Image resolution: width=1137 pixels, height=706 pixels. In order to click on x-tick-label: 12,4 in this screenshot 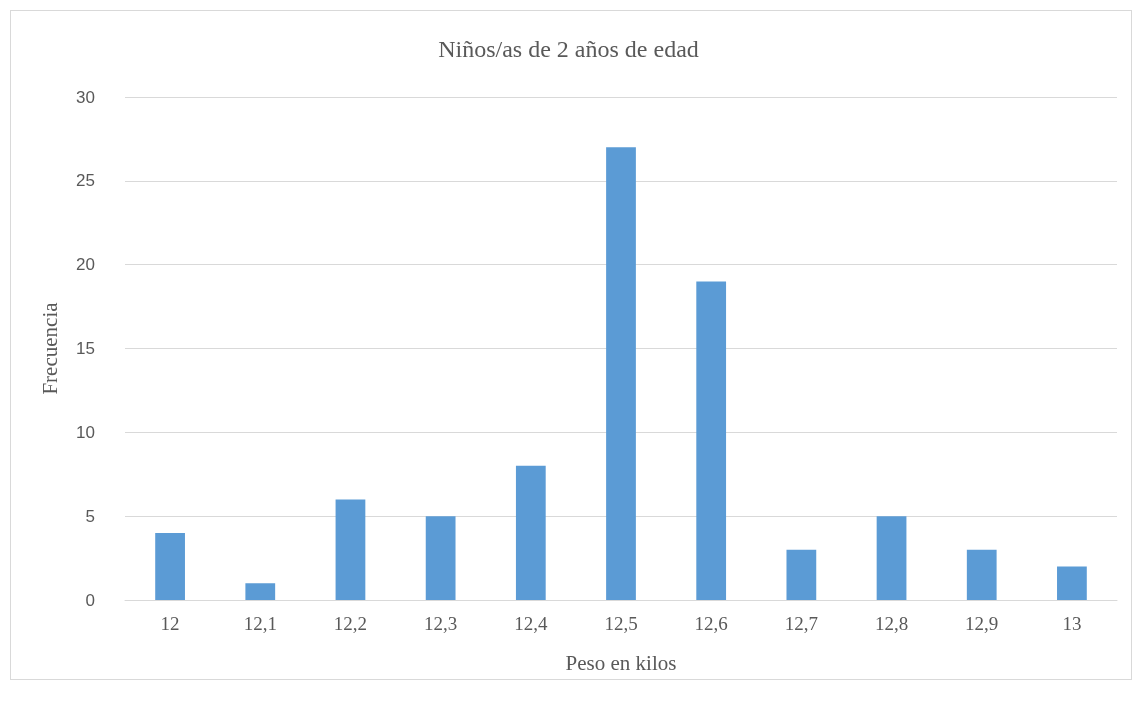, I will do `click(531, 623)`.